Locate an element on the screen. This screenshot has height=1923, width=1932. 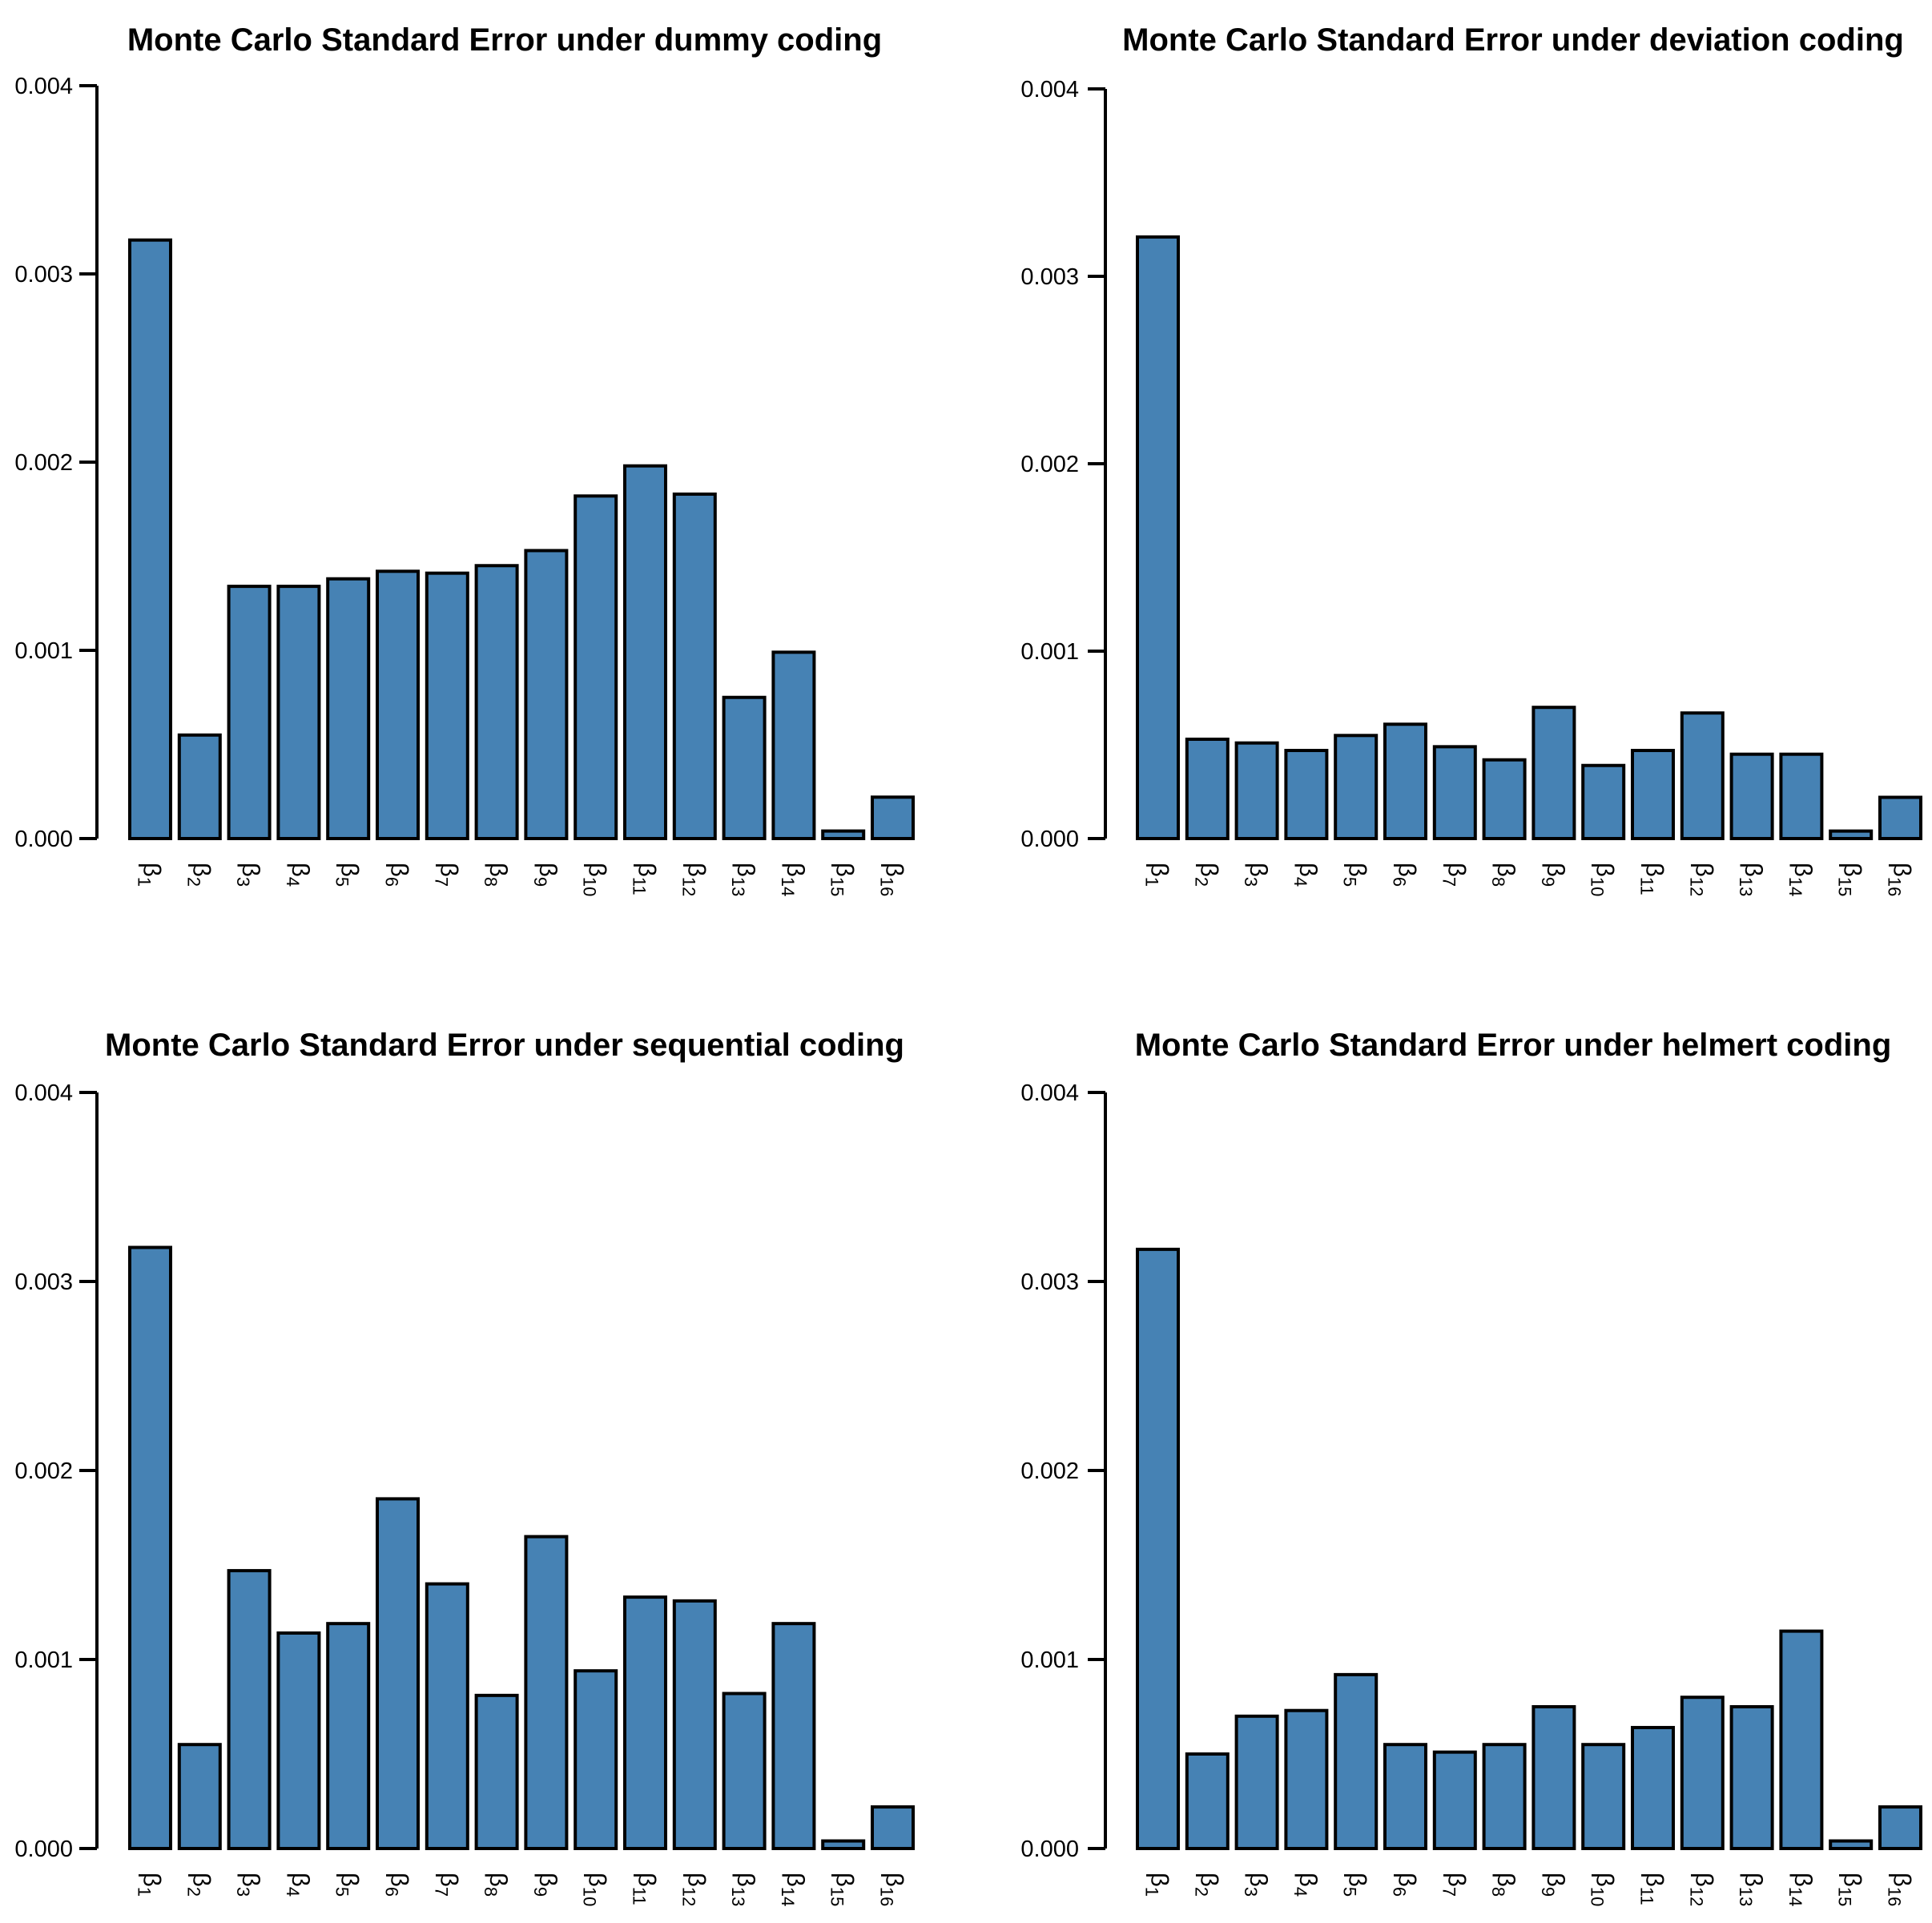
beta-subscript: 15 is located at coordinates (1845, 886).